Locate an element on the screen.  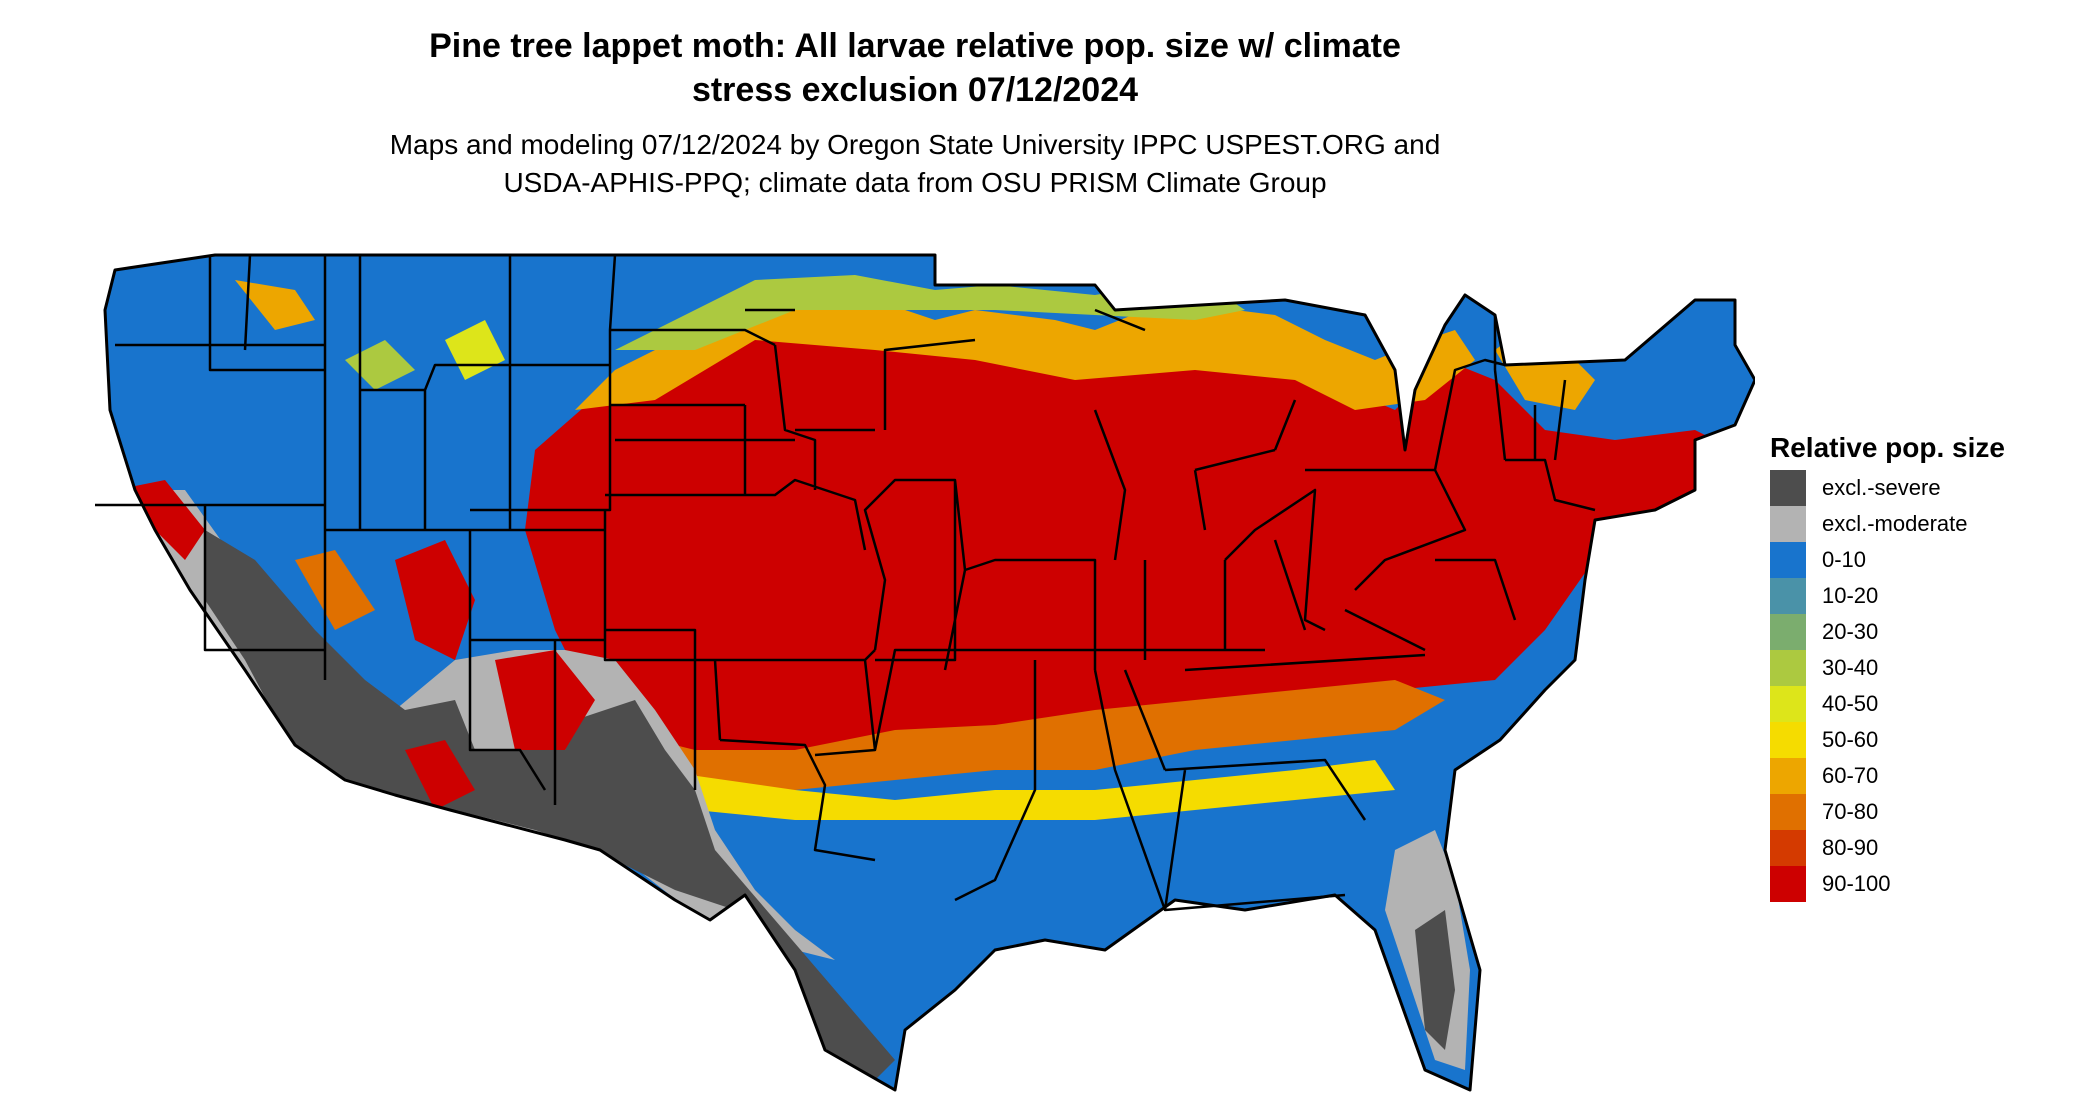
legend-label: 80-90 is located at coordinates (1850, 847).